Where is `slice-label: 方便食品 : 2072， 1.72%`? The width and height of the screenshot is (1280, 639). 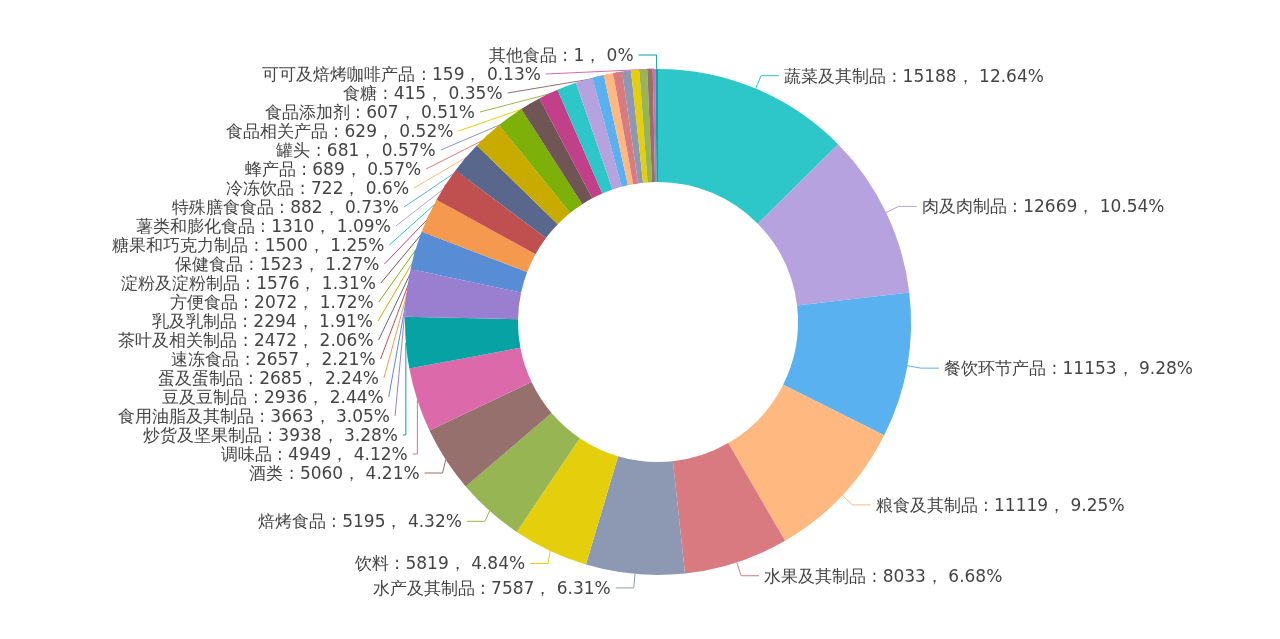
slice-label: 方便食品 : 2072， 1.72% is located at coordinates (271, 302).